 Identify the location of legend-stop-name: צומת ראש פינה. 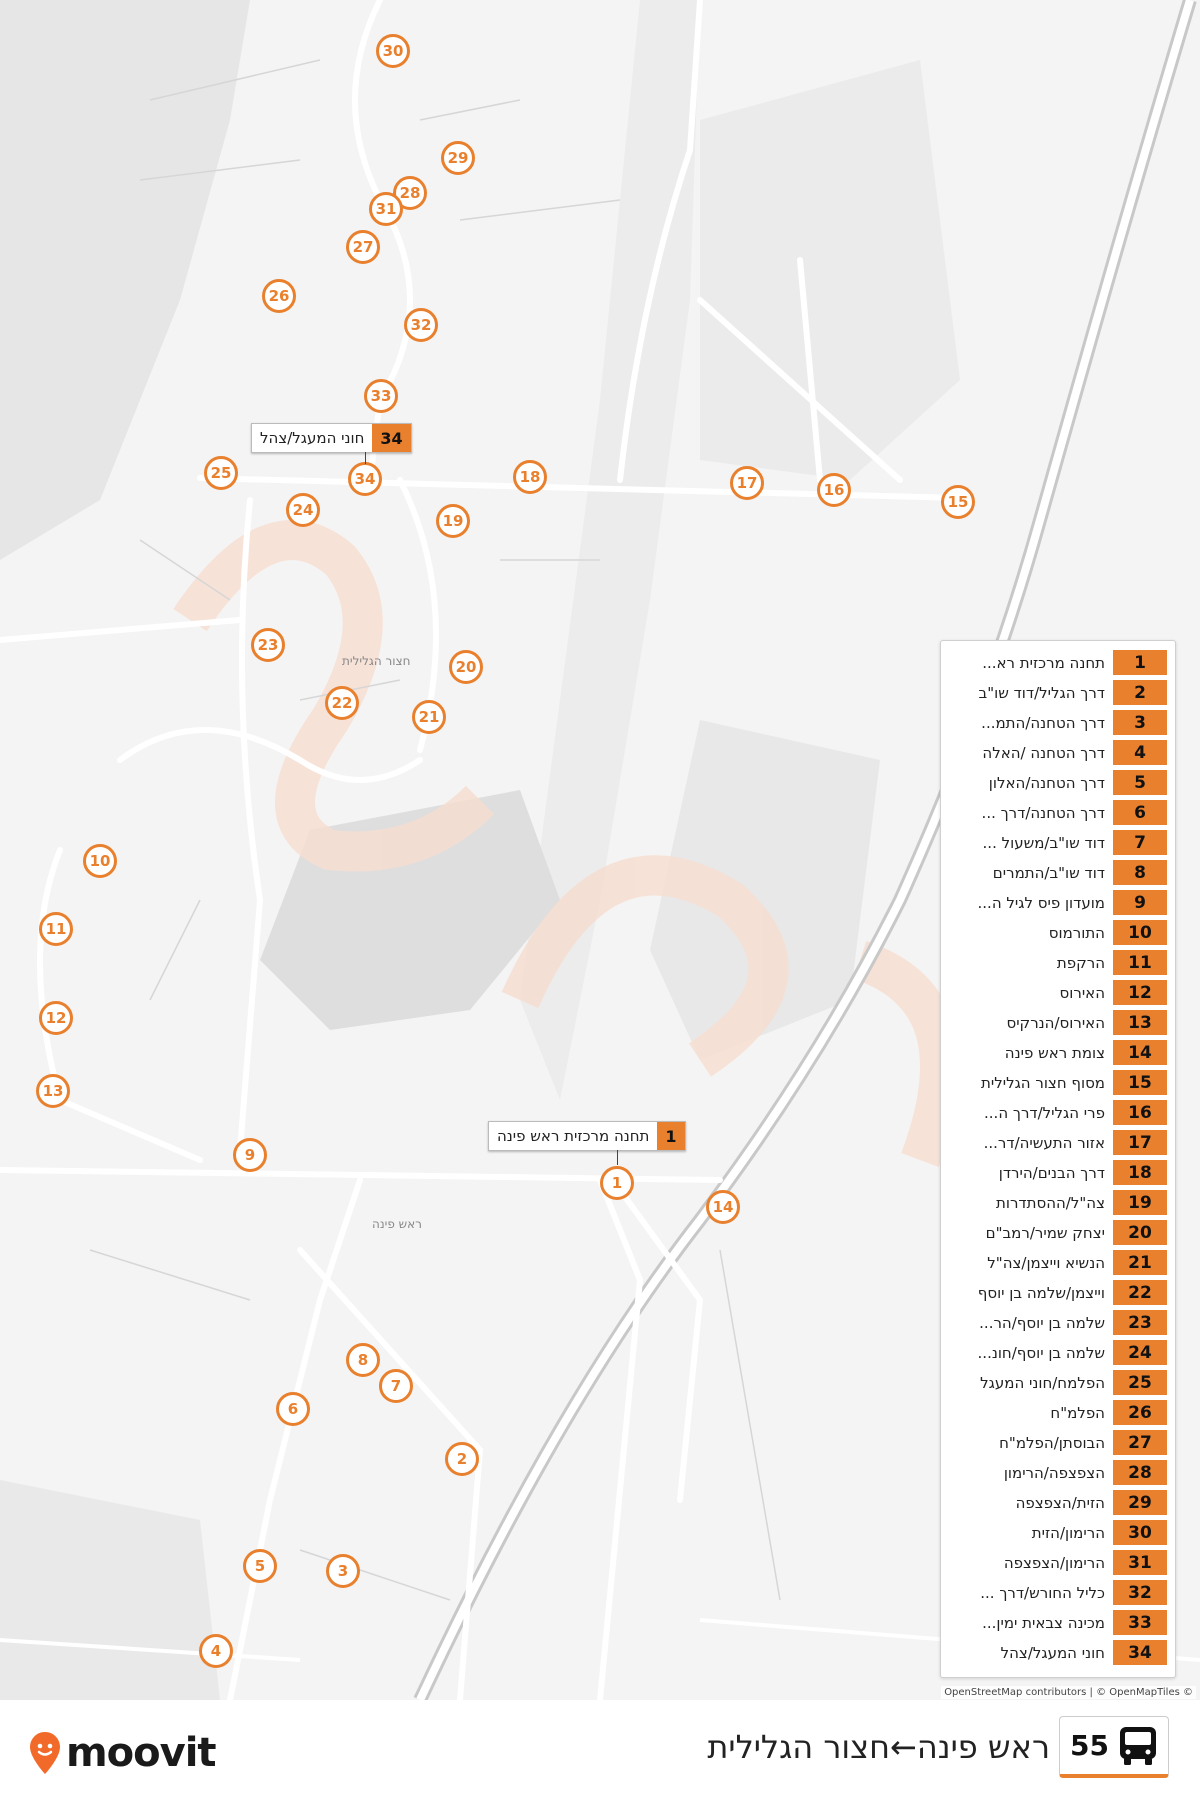
(1054, 1052).